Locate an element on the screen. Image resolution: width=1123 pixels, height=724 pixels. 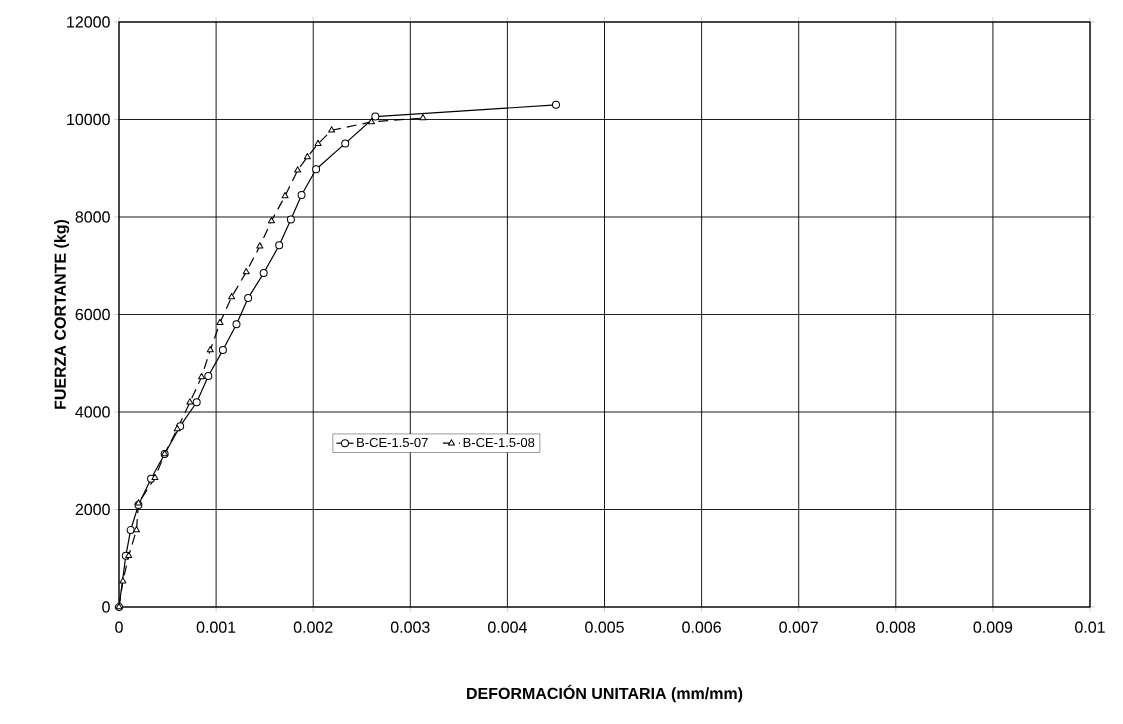
x-tick-label: 0.002 is located at coordinates (313, 627).